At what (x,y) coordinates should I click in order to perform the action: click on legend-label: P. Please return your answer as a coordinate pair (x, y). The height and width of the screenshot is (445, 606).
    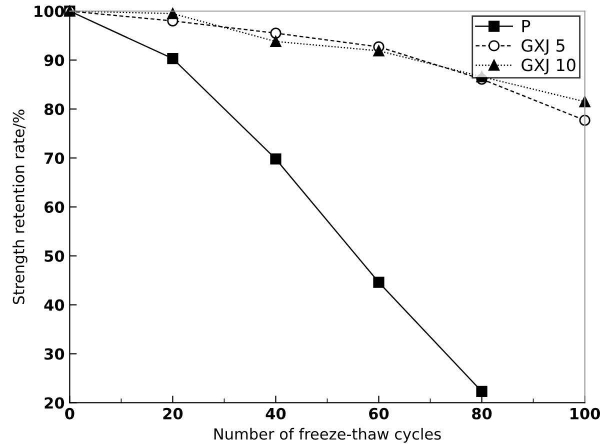
    Looking at the image, I should click on (526, 26).